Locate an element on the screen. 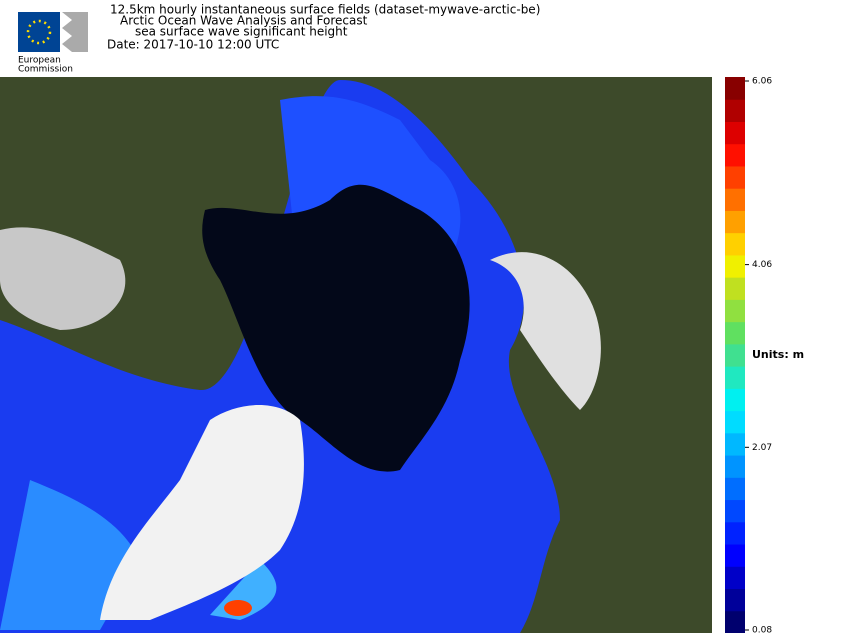 This screenshot has height=637, width=850. colorbar-tick-label: 4.06 is located at coordinates (762, 265).